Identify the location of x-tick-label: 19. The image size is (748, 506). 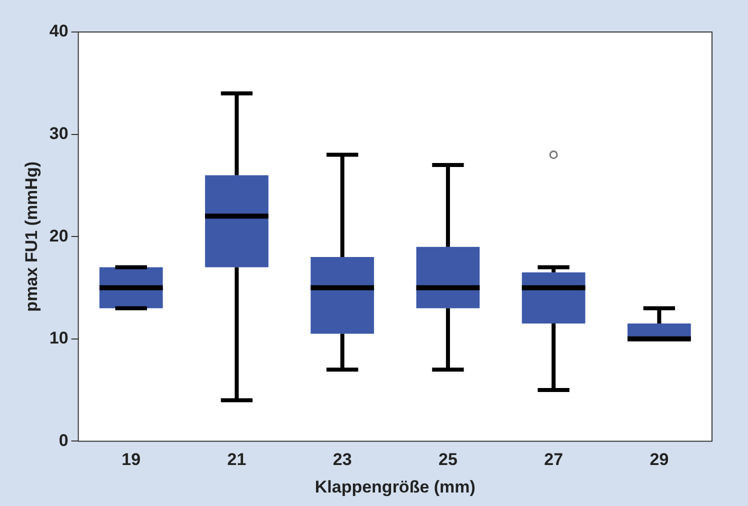
(131, 460).